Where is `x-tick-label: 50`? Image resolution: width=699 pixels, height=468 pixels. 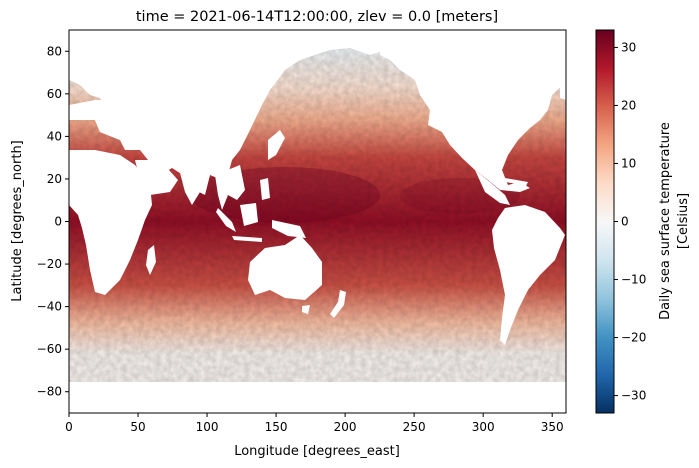 x-tick-label: 50 is located at coordinates (137, 427).